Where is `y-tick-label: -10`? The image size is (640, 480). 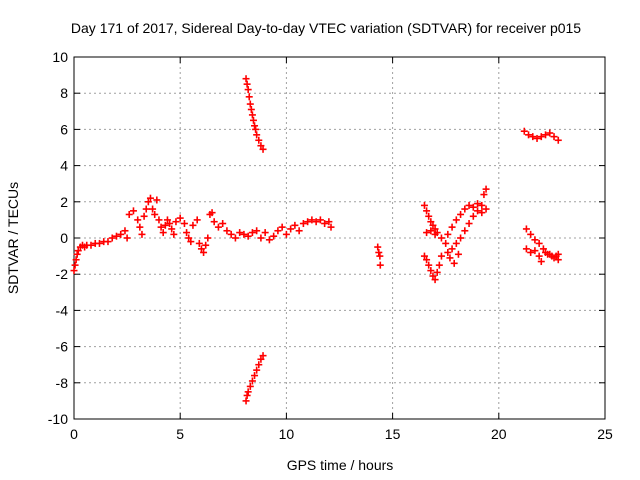 y-tick-label: -10 is located at coordinates (58, 419).